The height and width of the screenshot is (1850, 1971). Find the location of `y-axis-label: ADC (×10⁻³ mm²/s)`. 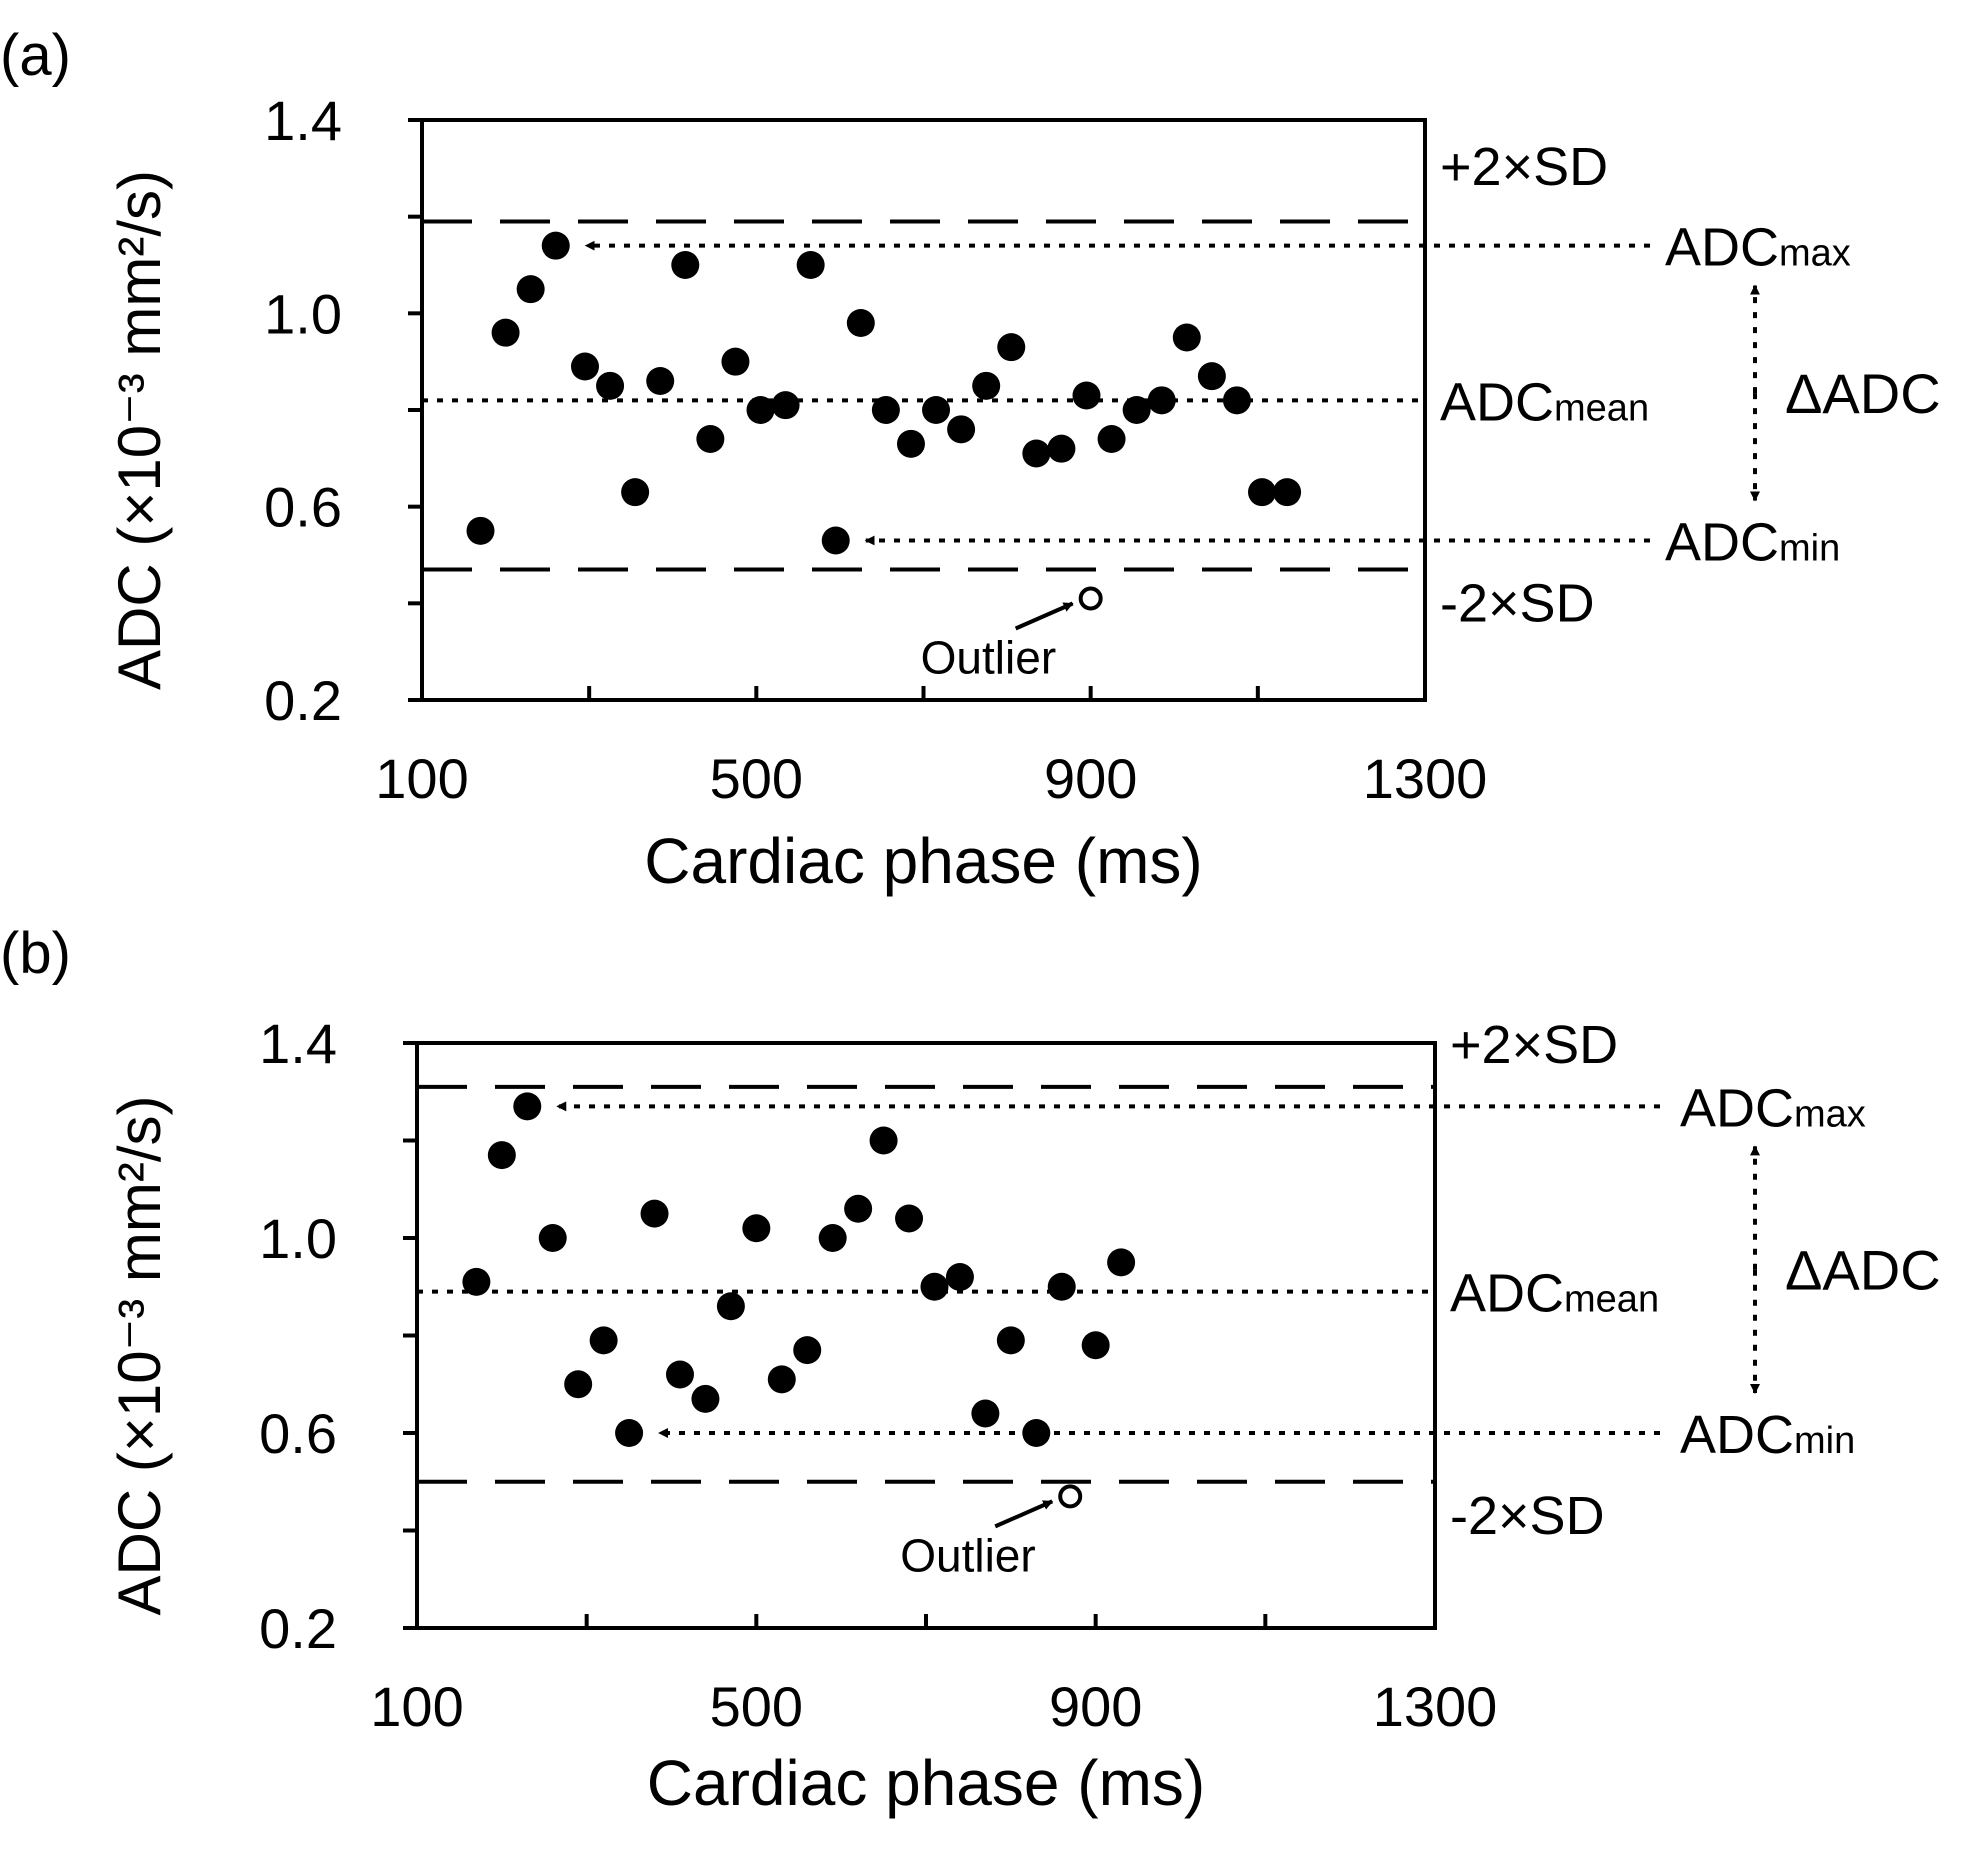

y-axis-label: ADC (×10⁻³ mm²/s) is located at coordinates (139, 430).